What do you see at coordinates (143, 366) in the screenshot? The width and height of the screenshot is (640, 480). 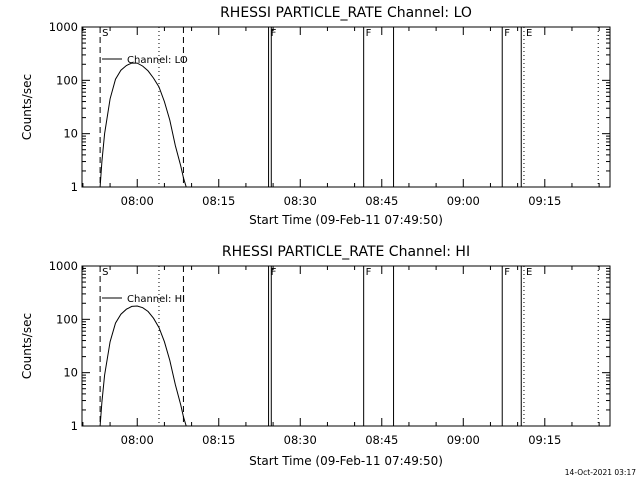 I see `series-line-hi` at bounding box center [143, 366].